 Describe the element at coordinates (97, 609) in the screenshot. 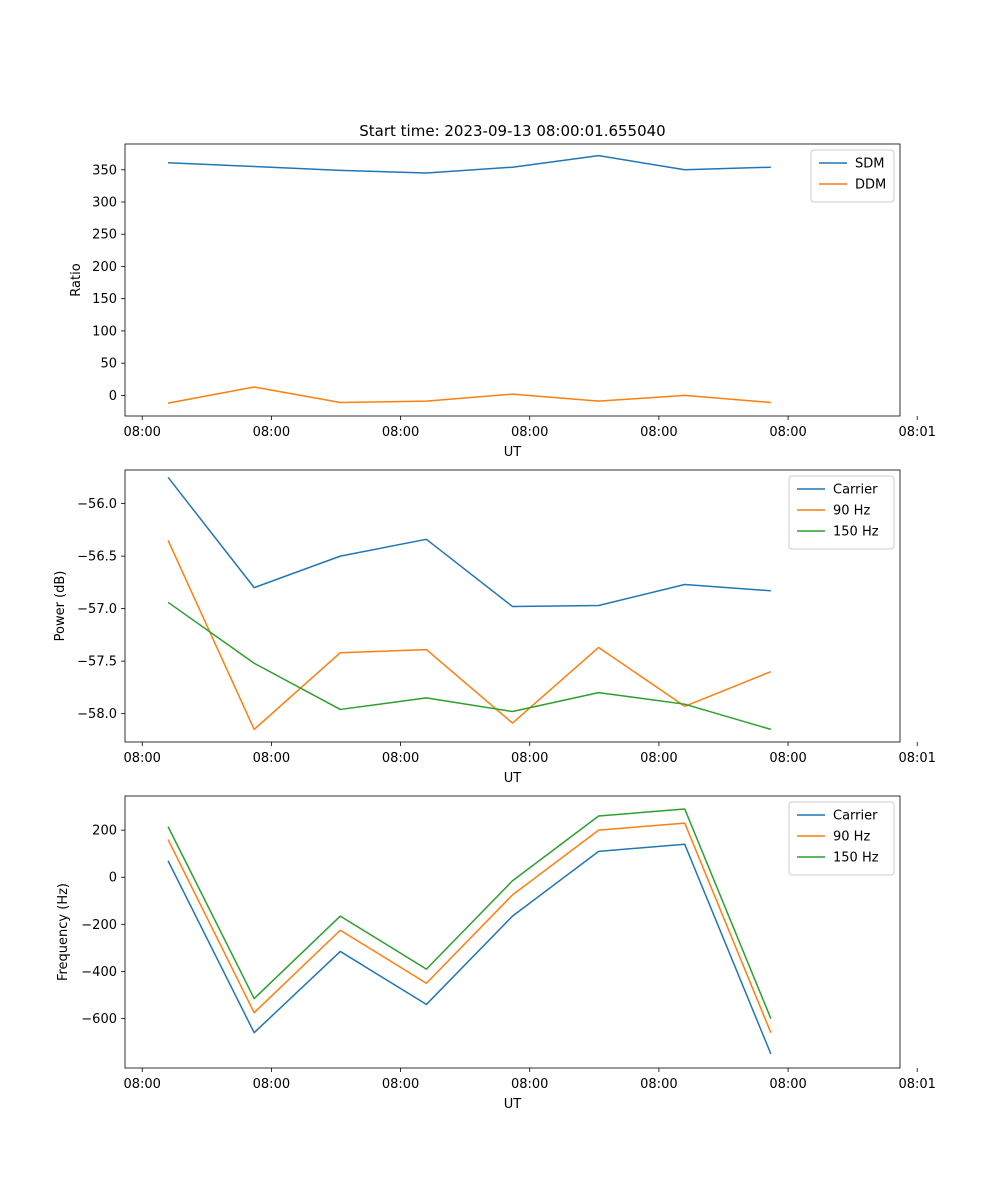

I see `y-tick-label: −57.0` at that location.